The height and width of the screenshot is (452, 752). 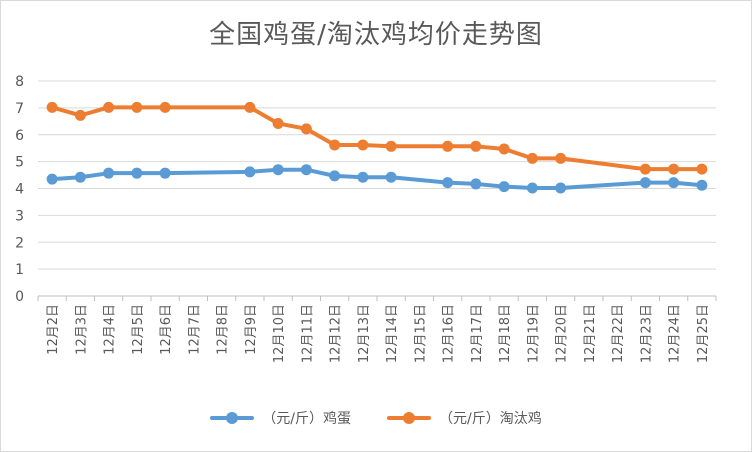 I want to click on y-tick-label: 2, so click(x=19, y=243).